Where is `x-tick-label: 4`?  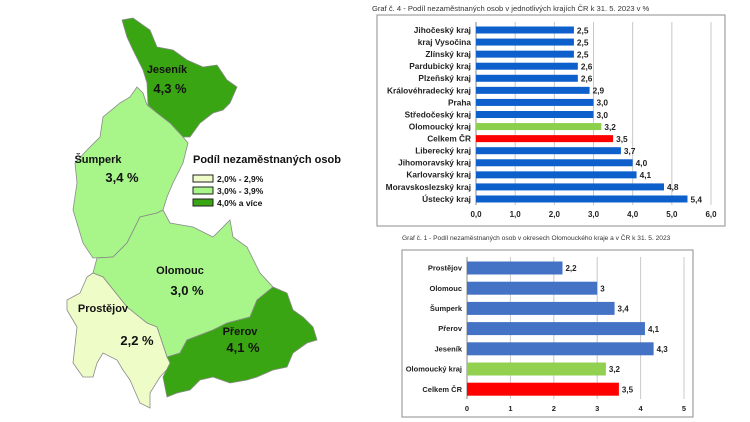
x-tick-label: 4 is located at coordinates (641, 408).